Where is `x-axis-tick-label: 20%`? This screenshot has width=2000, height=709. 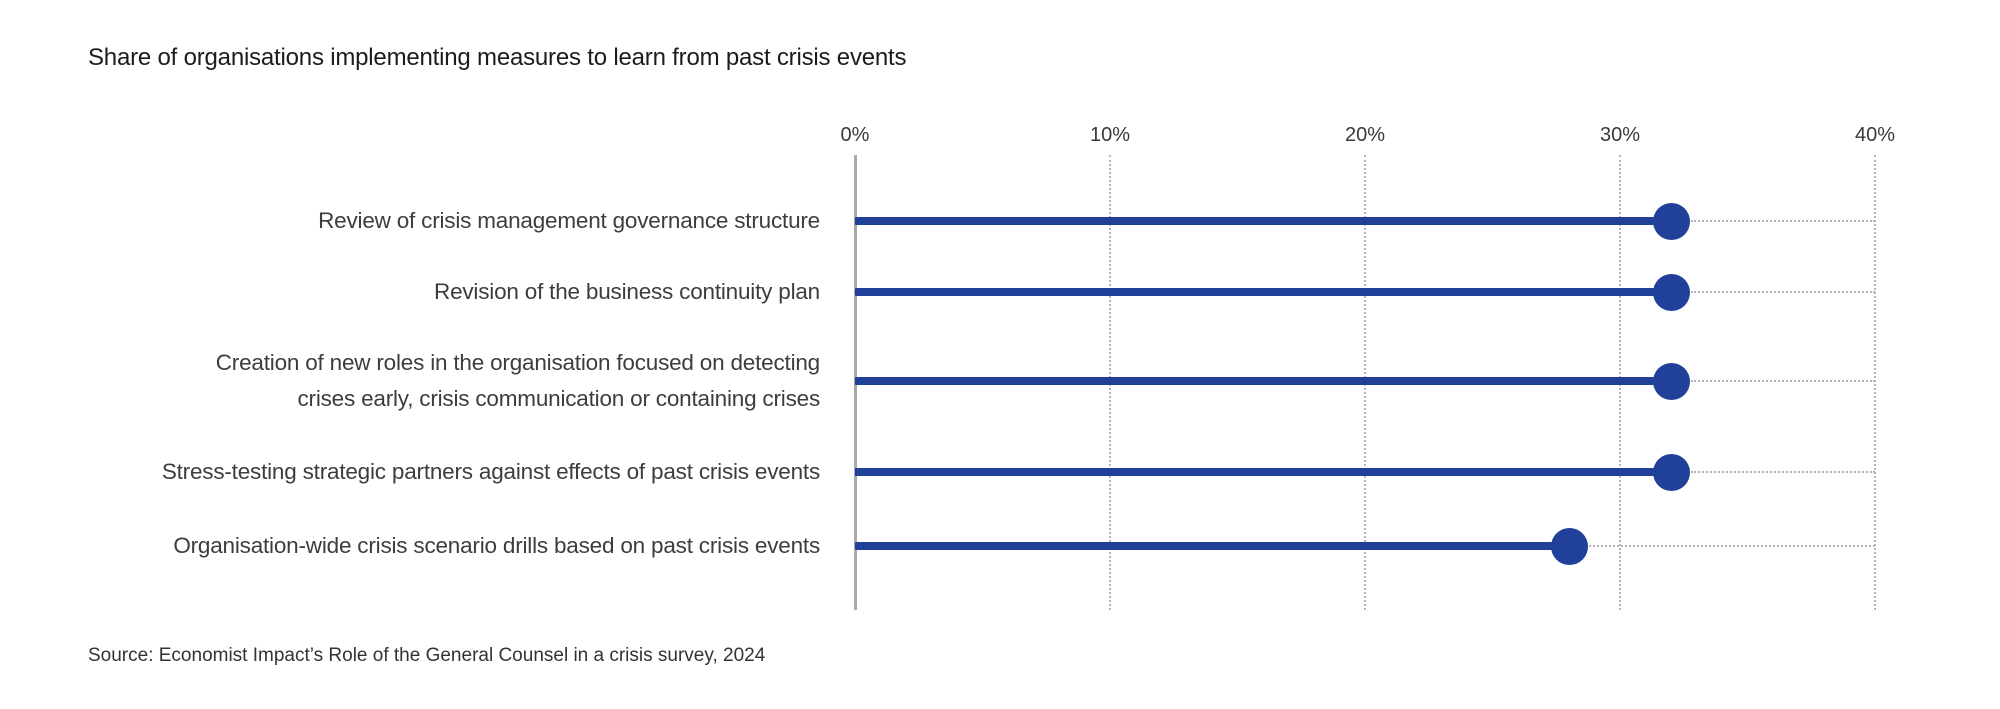
x-axis-tick-label: 20% is located at coordinates (1365, 135).